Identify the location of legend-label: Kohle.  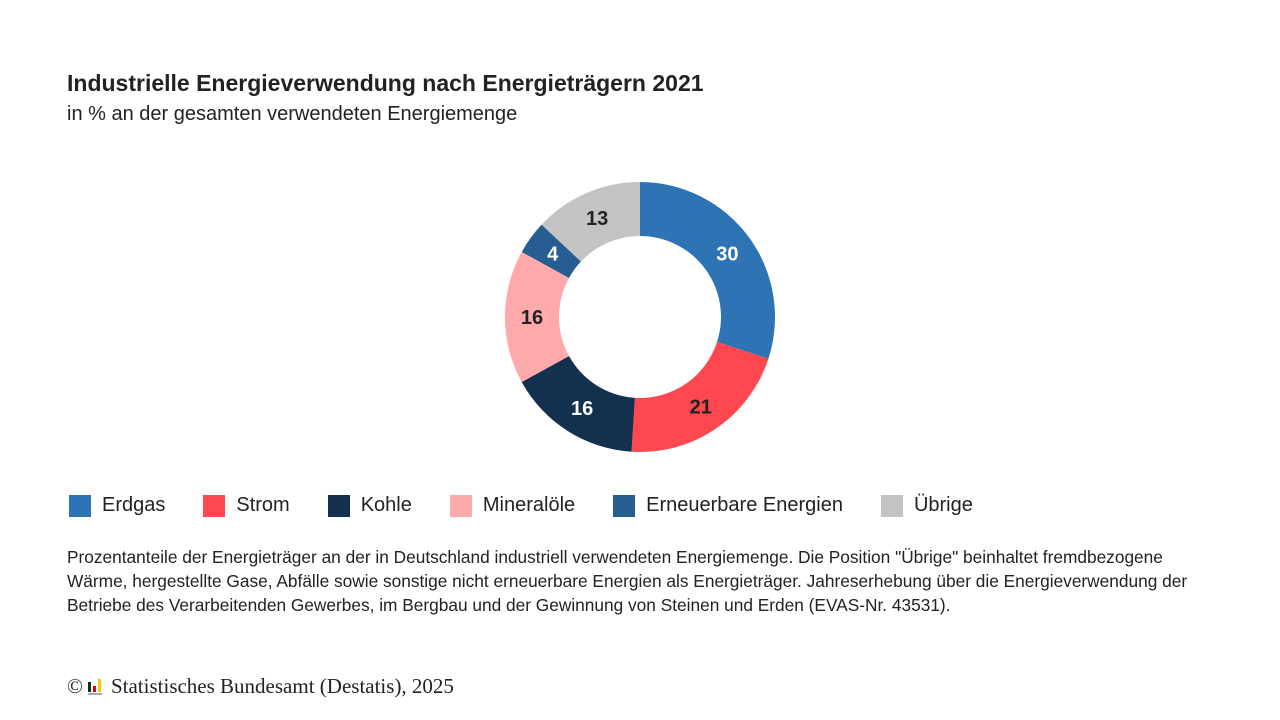
(386, 505).